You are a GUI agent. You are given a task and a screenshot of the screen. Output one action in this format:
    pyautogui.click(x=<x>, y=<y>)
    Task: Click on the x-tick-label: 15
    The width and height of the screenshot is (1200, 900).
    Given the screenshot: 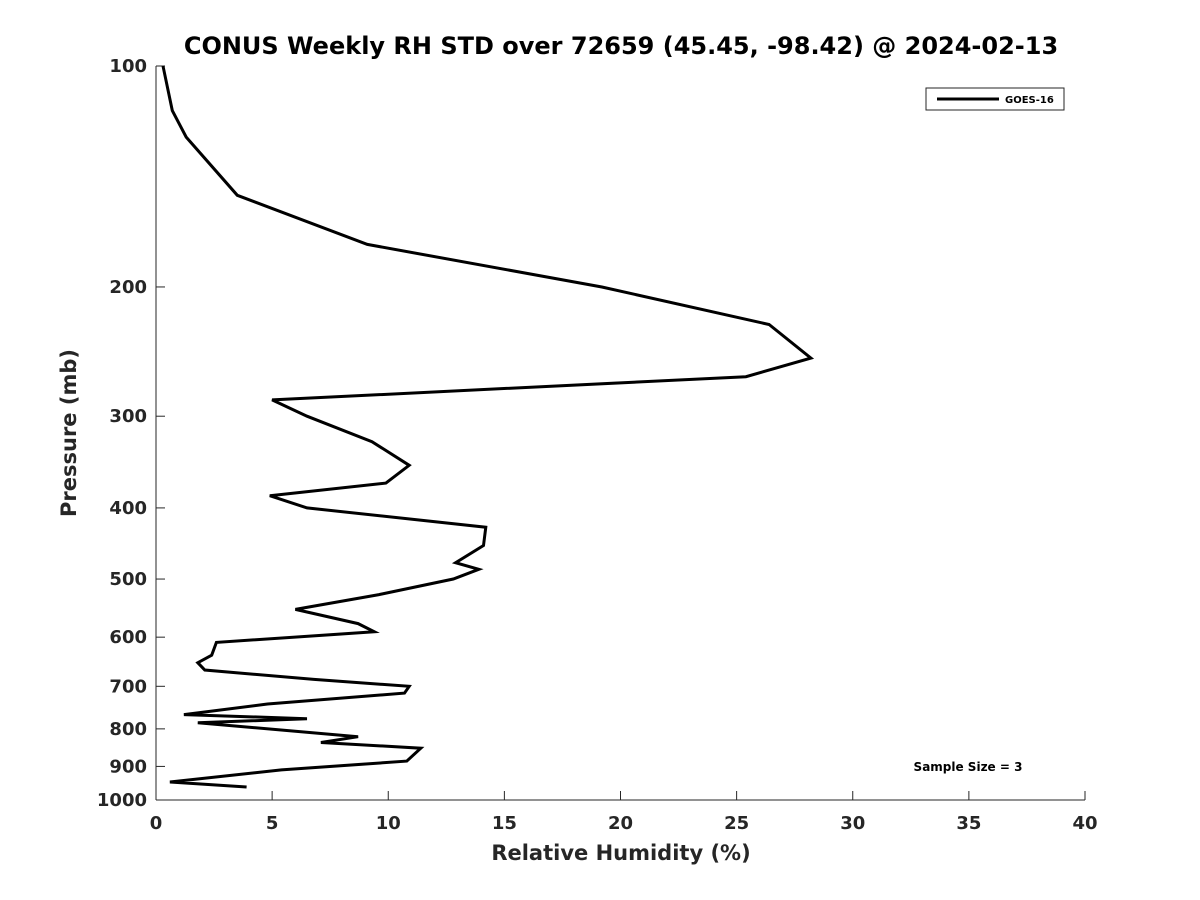 What is the action you would take?
    pyautogui.click(x=504, y=823)
    